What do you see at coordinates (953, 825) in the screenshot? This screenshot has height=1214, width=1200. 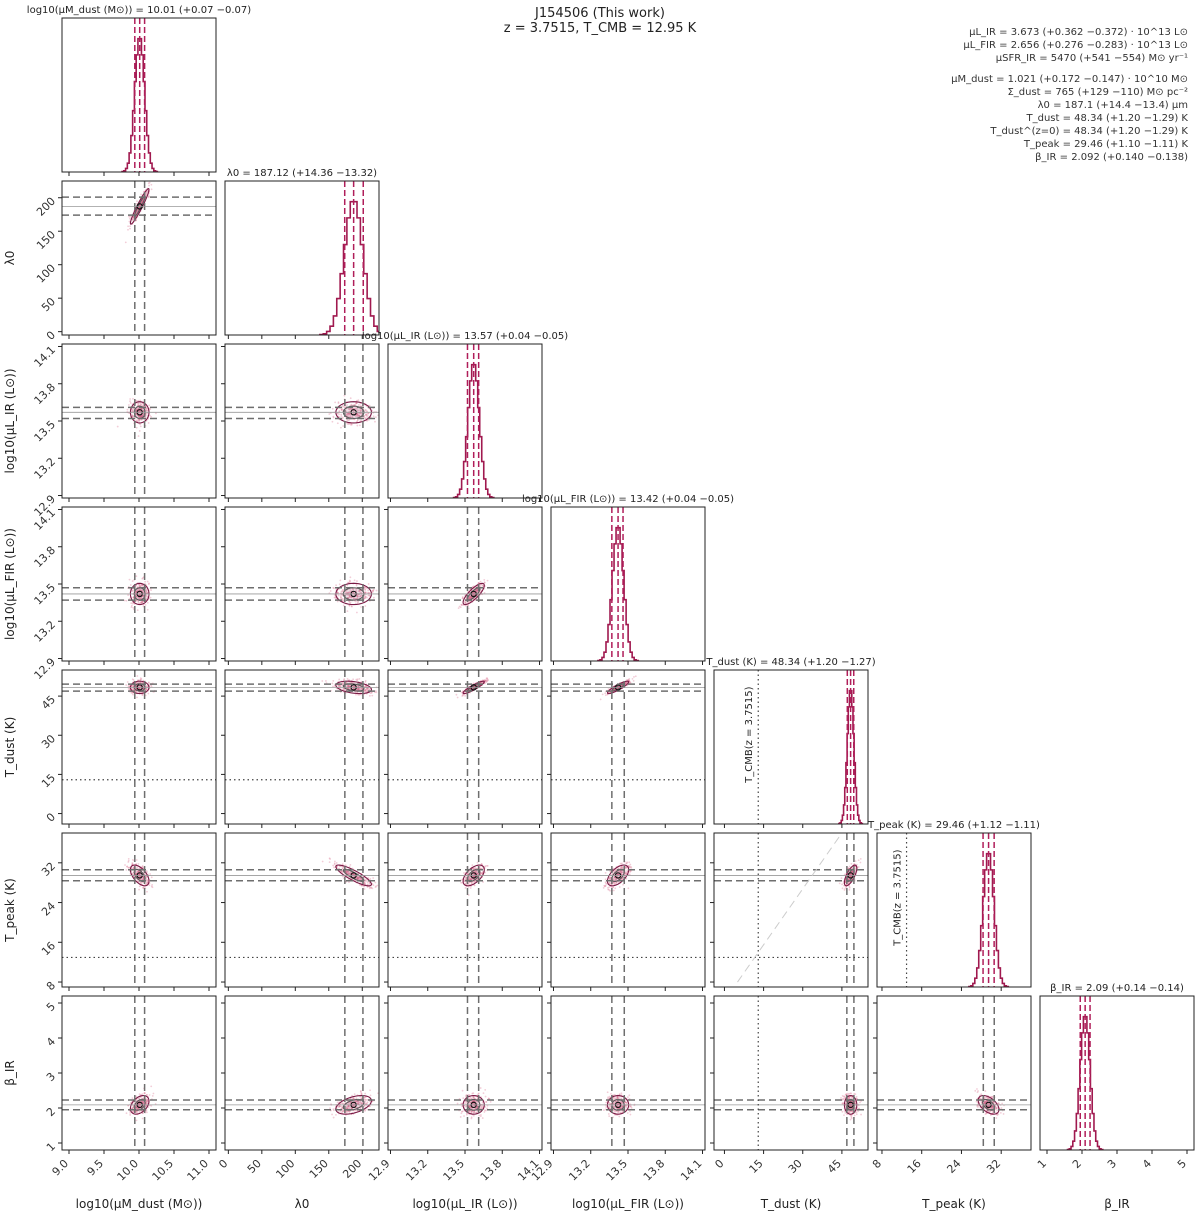 I see `panel-title: T_peak (K) = 29.46 (+1.12 −1.11)` at bounding box center [953, 825].